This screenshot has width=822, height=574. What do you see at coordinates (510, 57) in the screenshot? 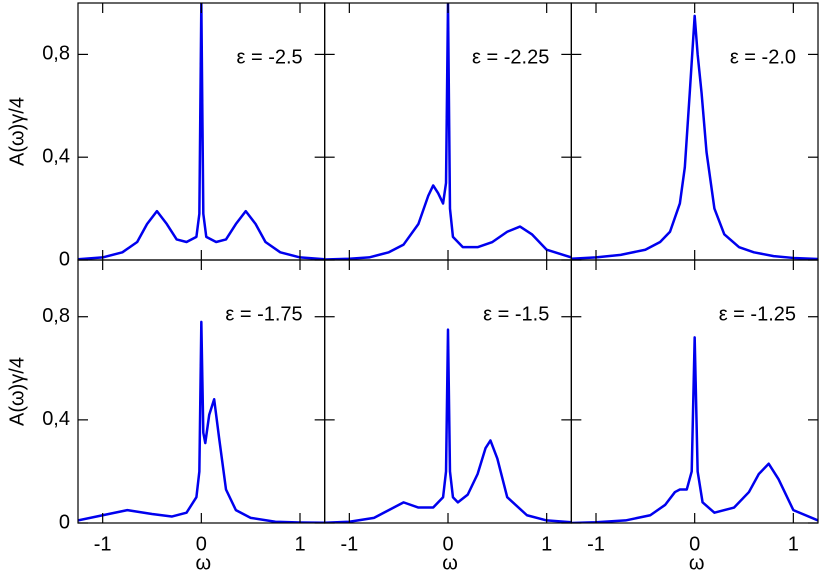
I see `annotation: ε = -2.25` at bounding box center [510, 57].